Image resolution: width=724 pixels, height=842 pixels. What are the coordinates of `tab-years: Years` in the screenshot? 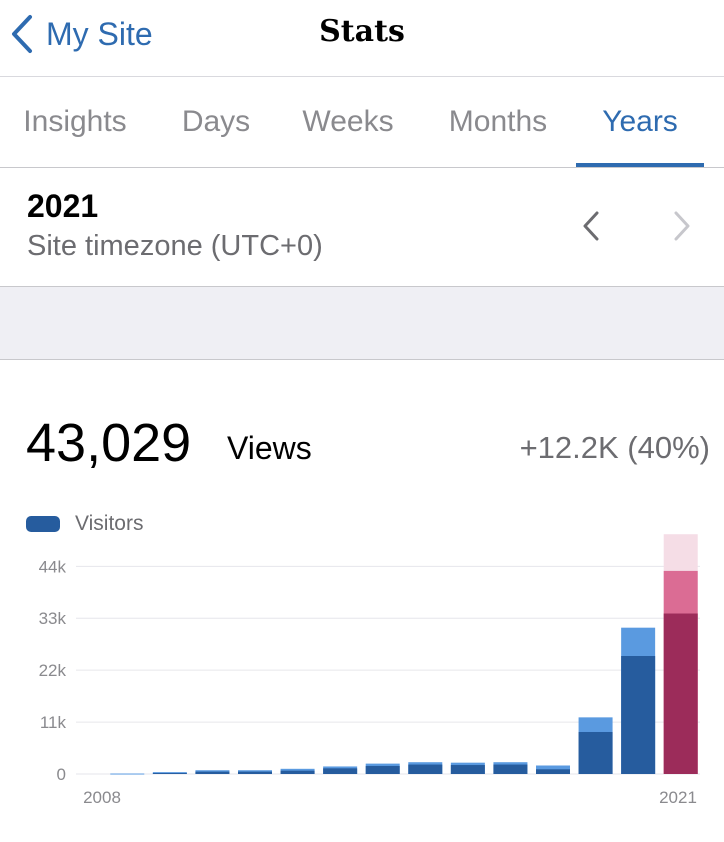 It's located at (640, 121).